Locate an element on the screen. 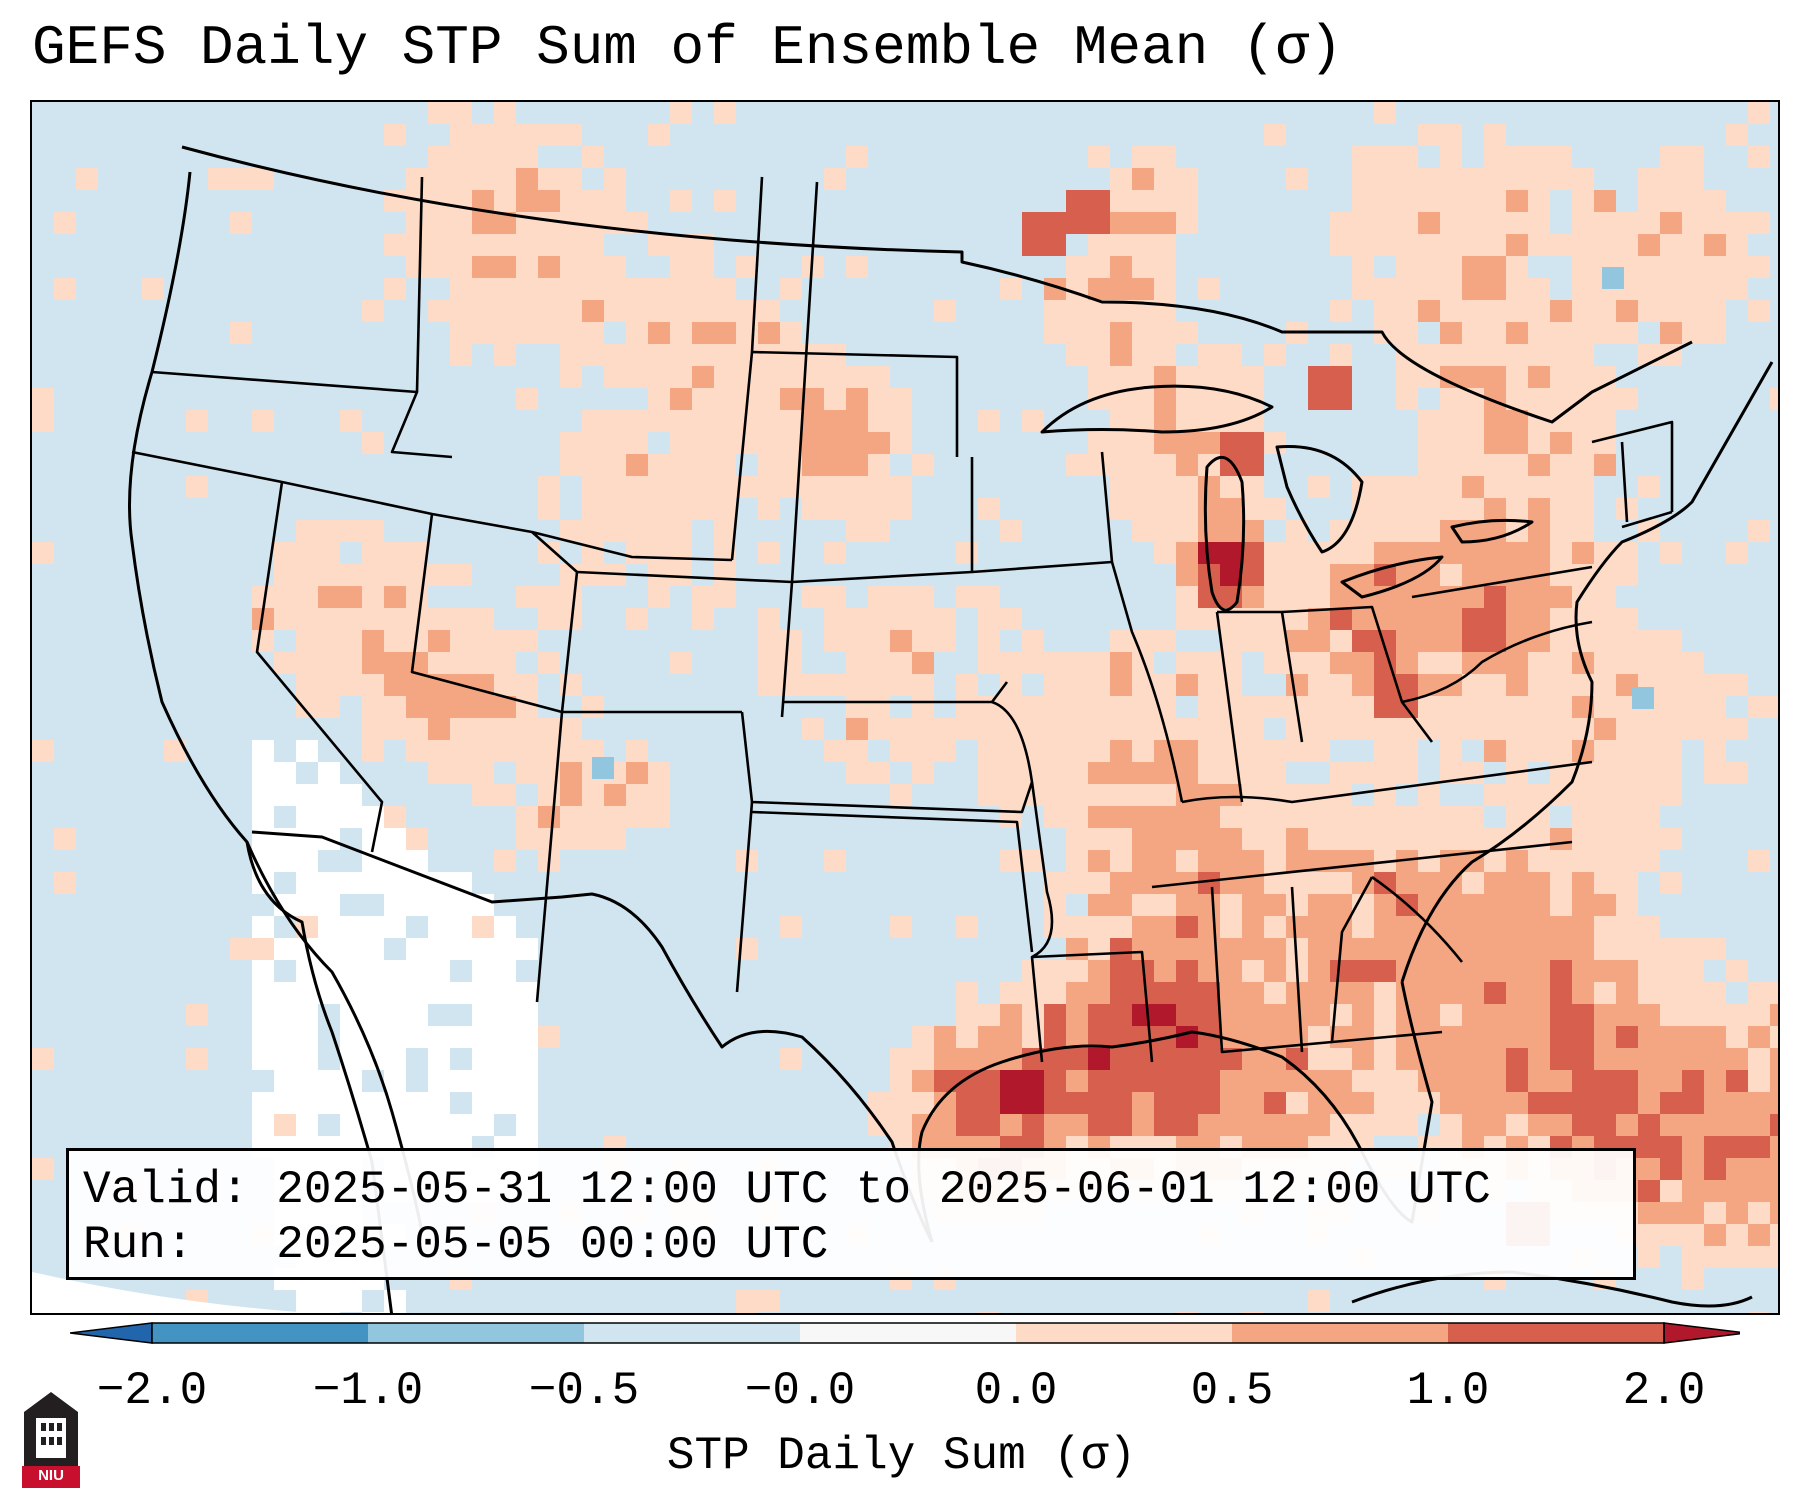  colorbar-segment is located at coordinates (1124, 1333).